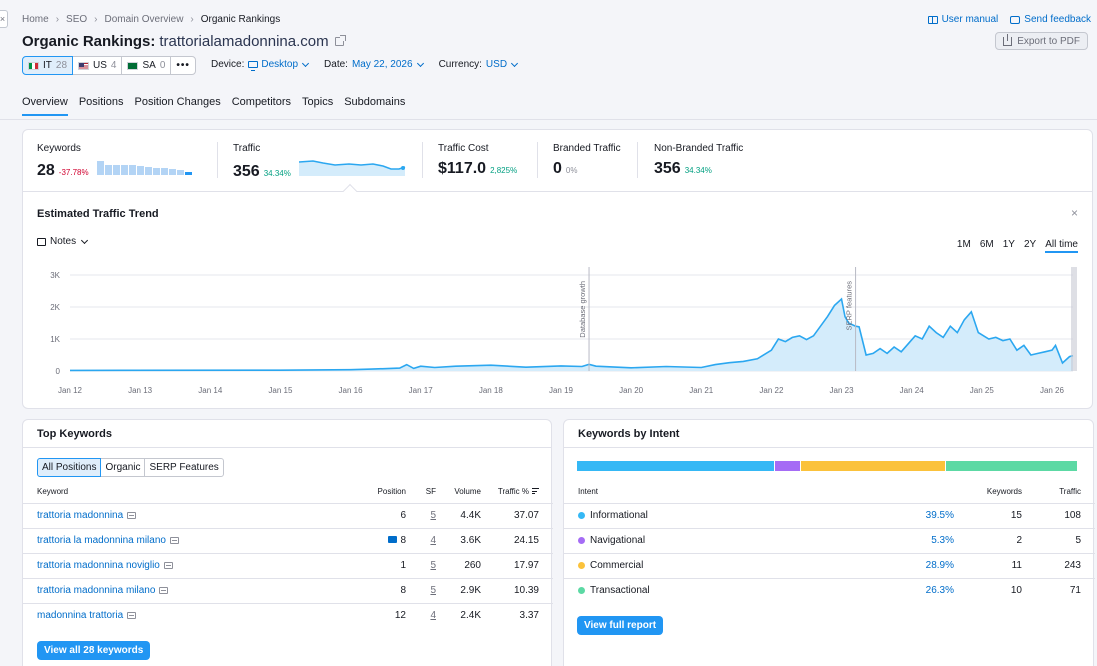 The height and width of the screenshot is (666, 1097). I want to click on range-1y: 1Y, so click(1008, 244).